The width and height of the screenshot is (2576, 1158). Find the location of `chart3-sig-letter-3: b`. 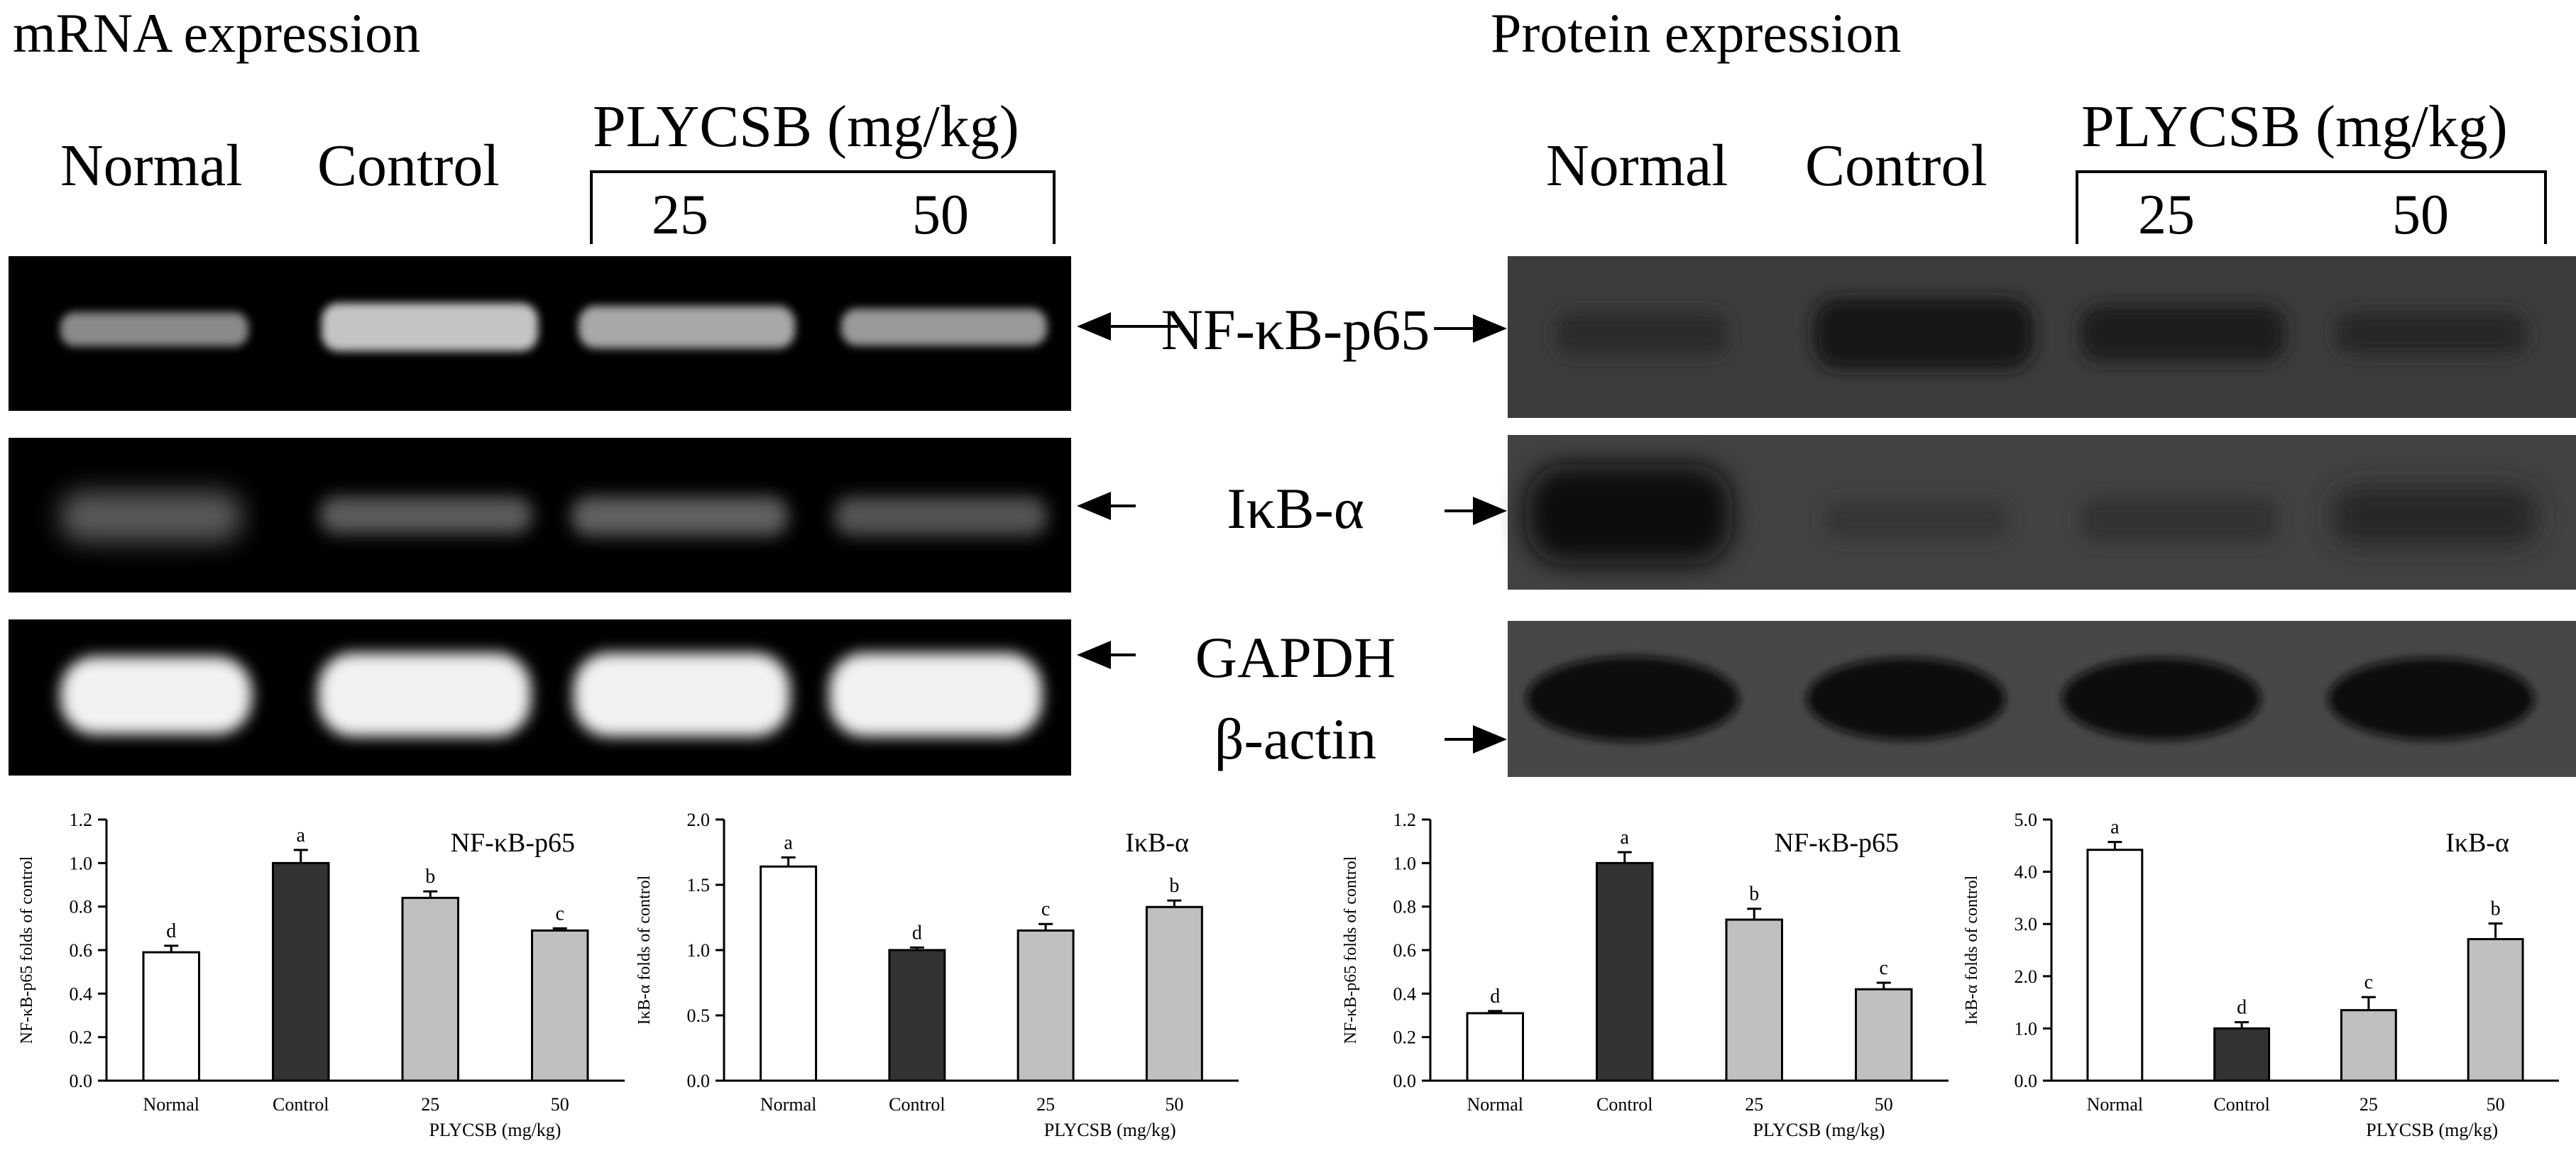

chart3-sig-letter-3: b is located at coordinates (1754, 894).